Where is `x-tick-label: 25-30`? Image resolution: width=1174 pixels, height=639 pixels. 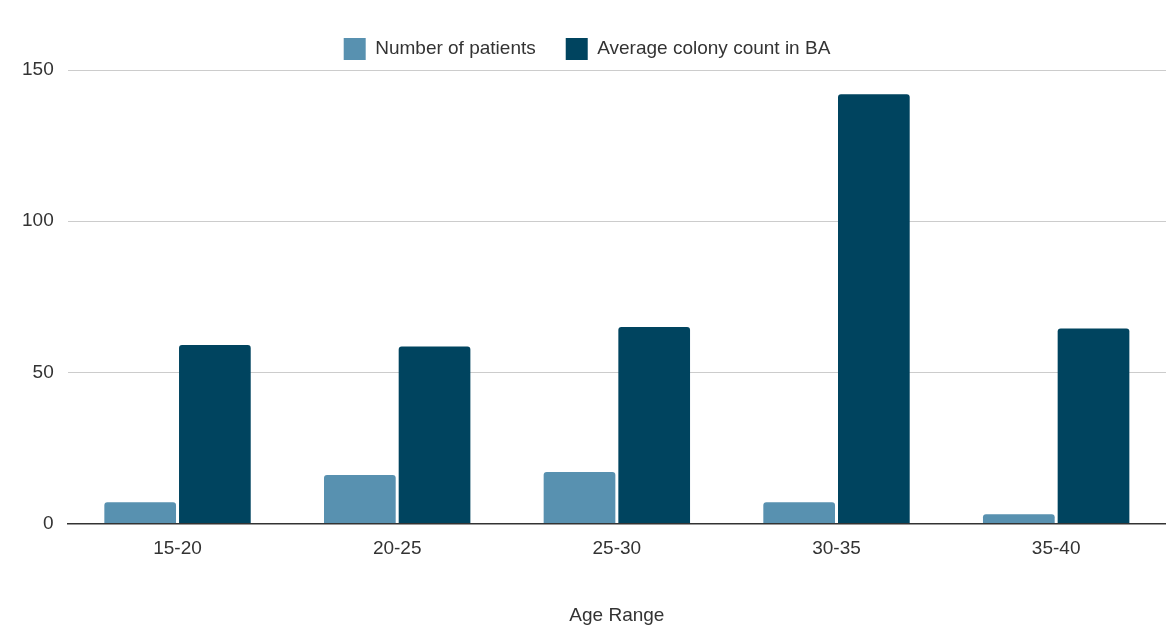 x-tick-label: 25-30 is located at coordinates (617, 548).